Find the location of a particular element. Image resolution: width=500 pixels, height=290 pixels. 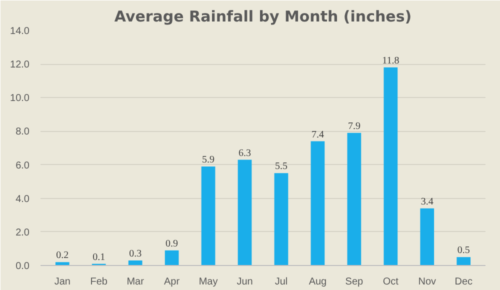

x-tick-label: Feb is located at coordinates (99, 282).